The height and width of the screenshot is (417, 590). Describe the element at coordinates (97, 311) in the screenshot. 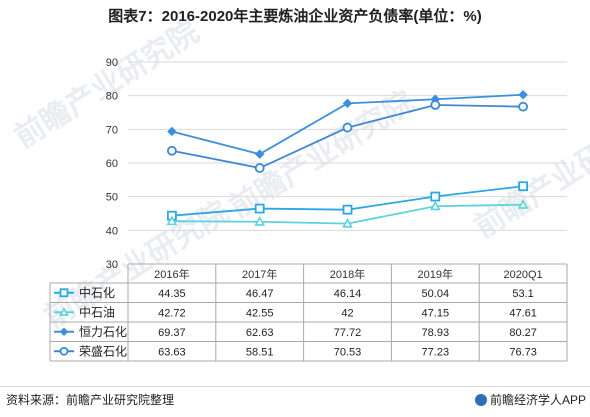

I see `legend-label: 中石油` at that location.